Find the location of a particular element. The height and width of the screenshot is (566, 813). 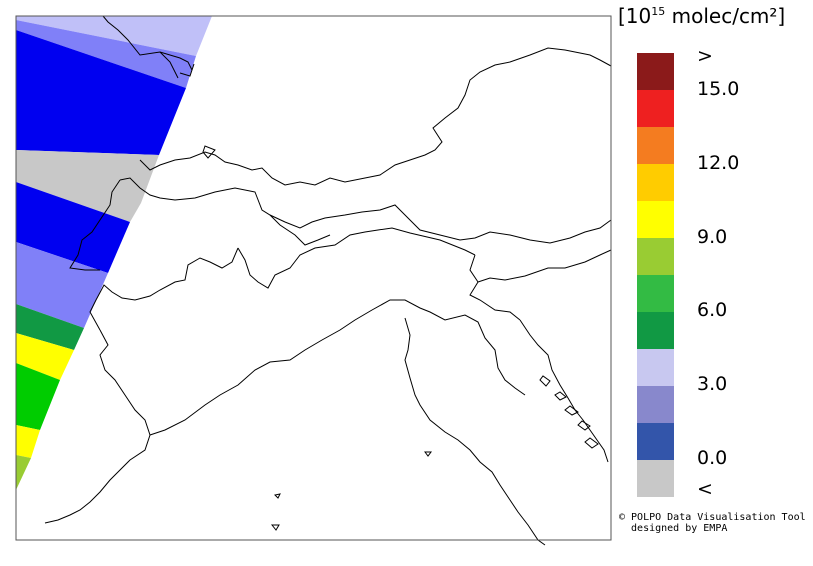

legend-label: 0.0 is located at coordinates (712, 458).